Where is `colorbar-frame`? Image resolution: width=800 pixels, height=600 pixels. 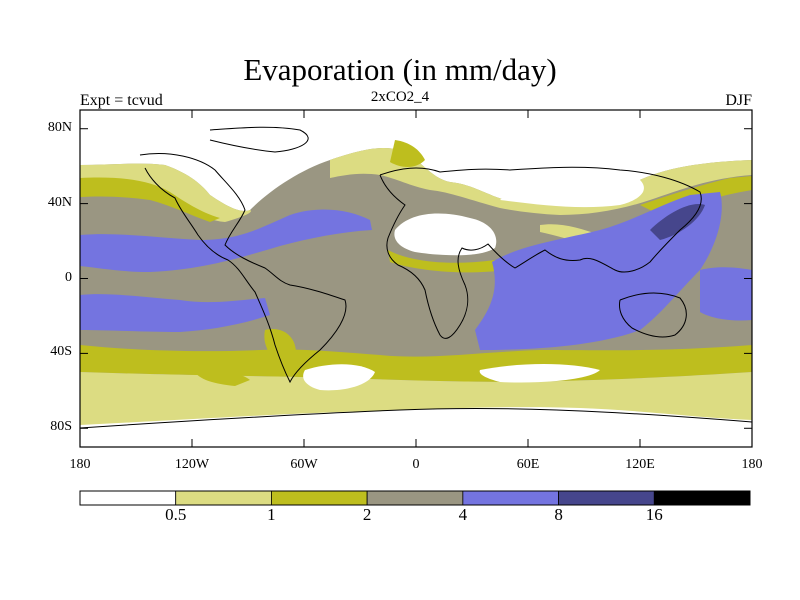
colorbar-frame is located at coordinates (415, 498).